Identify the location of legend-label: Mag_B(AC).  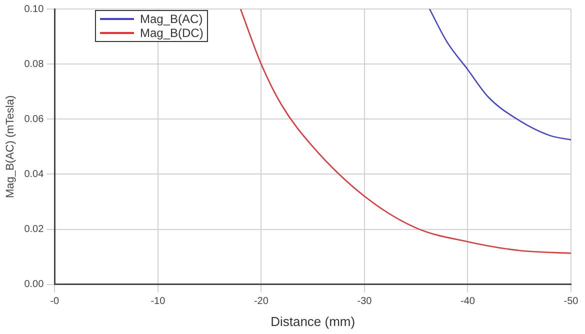
(171, 19).